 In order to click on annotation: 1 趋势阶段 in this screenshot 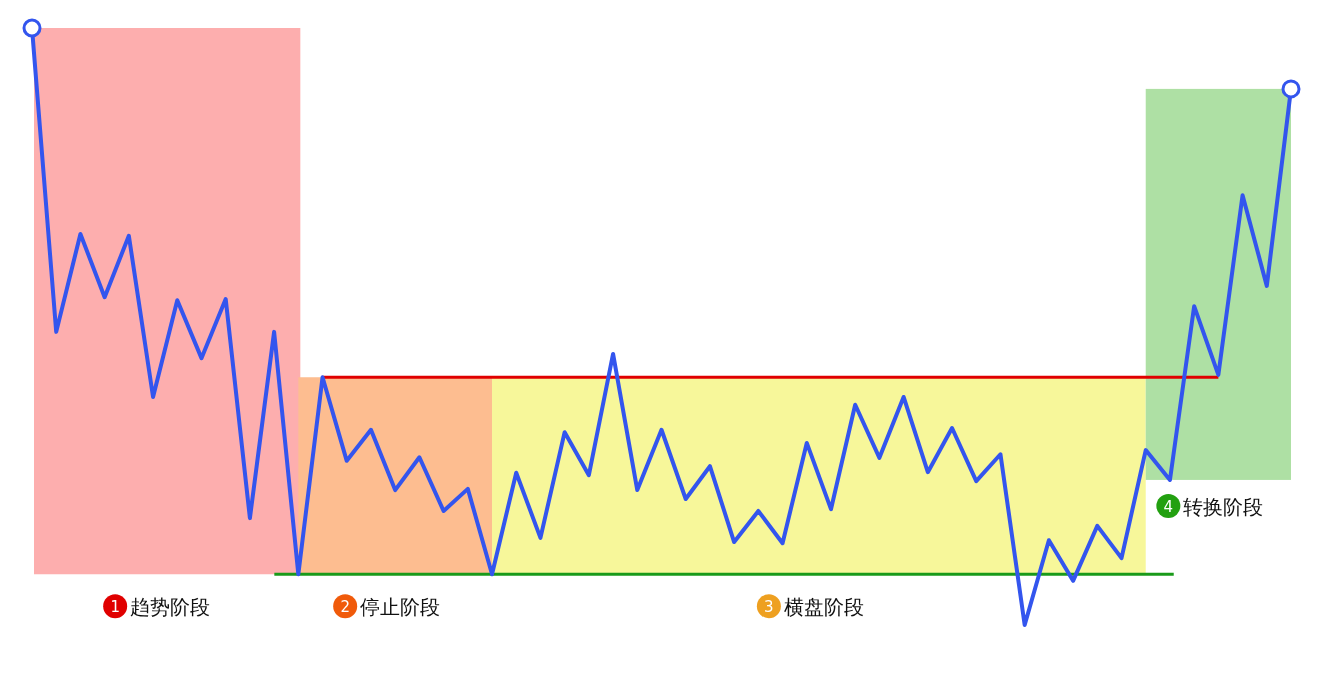, I will do `click(160, 607)`.